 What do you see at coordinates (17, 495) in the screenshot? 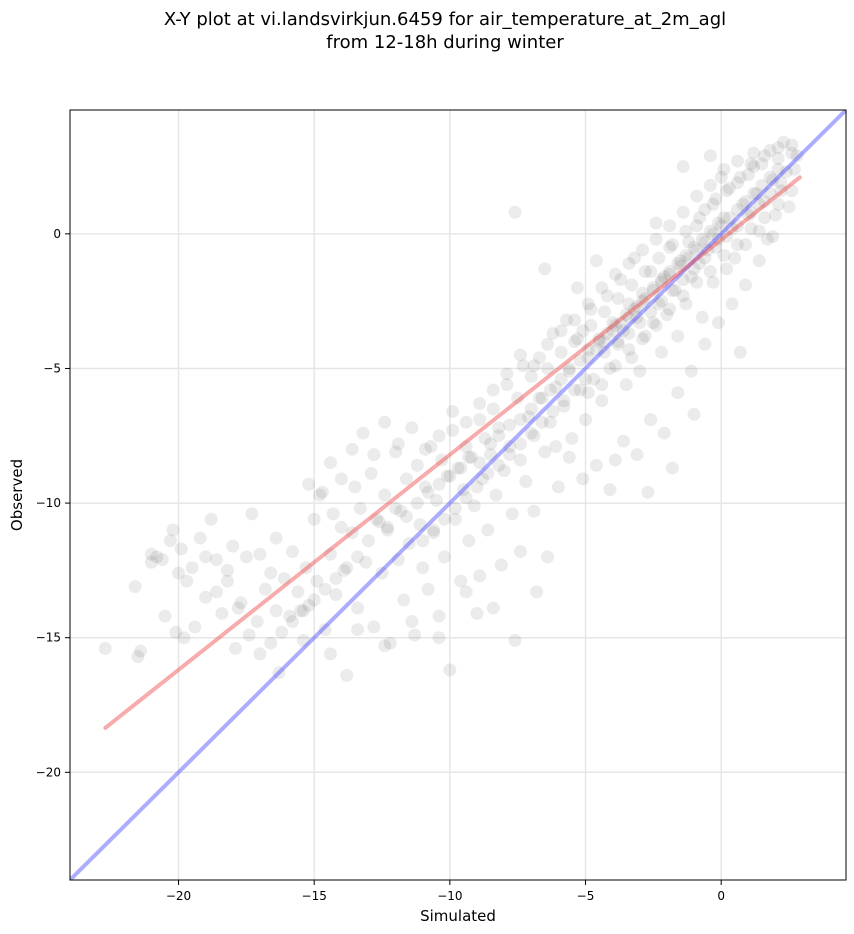
I see `y-axis-label: Observed` at bounding box center [17, 495].